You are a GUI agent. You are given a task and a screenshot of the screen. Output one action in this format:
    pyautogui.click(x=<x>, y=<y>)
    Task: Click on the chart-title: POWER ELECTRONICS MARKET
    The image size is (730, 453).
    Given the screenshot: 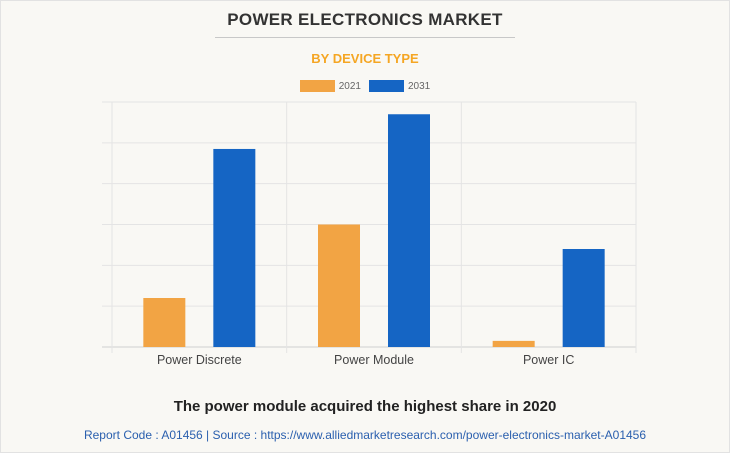 What is the action you would take?
    pyautogui.click(x=365, y=19)
    